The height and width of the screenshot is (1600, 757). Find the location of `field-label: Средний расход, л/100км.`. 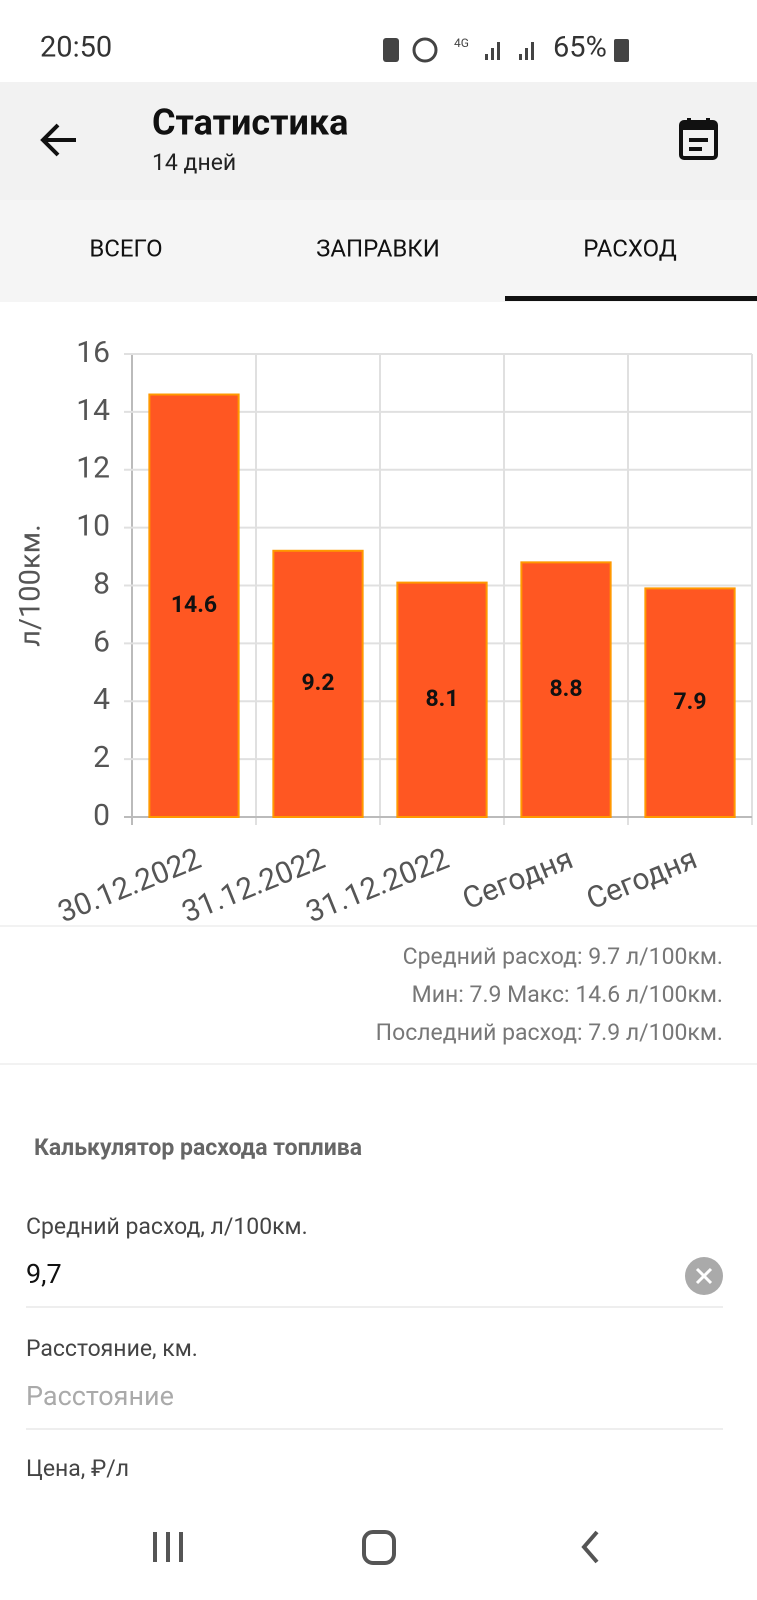

field-label: Средний расход, л/100км. is located at coordinates (167, 1226).